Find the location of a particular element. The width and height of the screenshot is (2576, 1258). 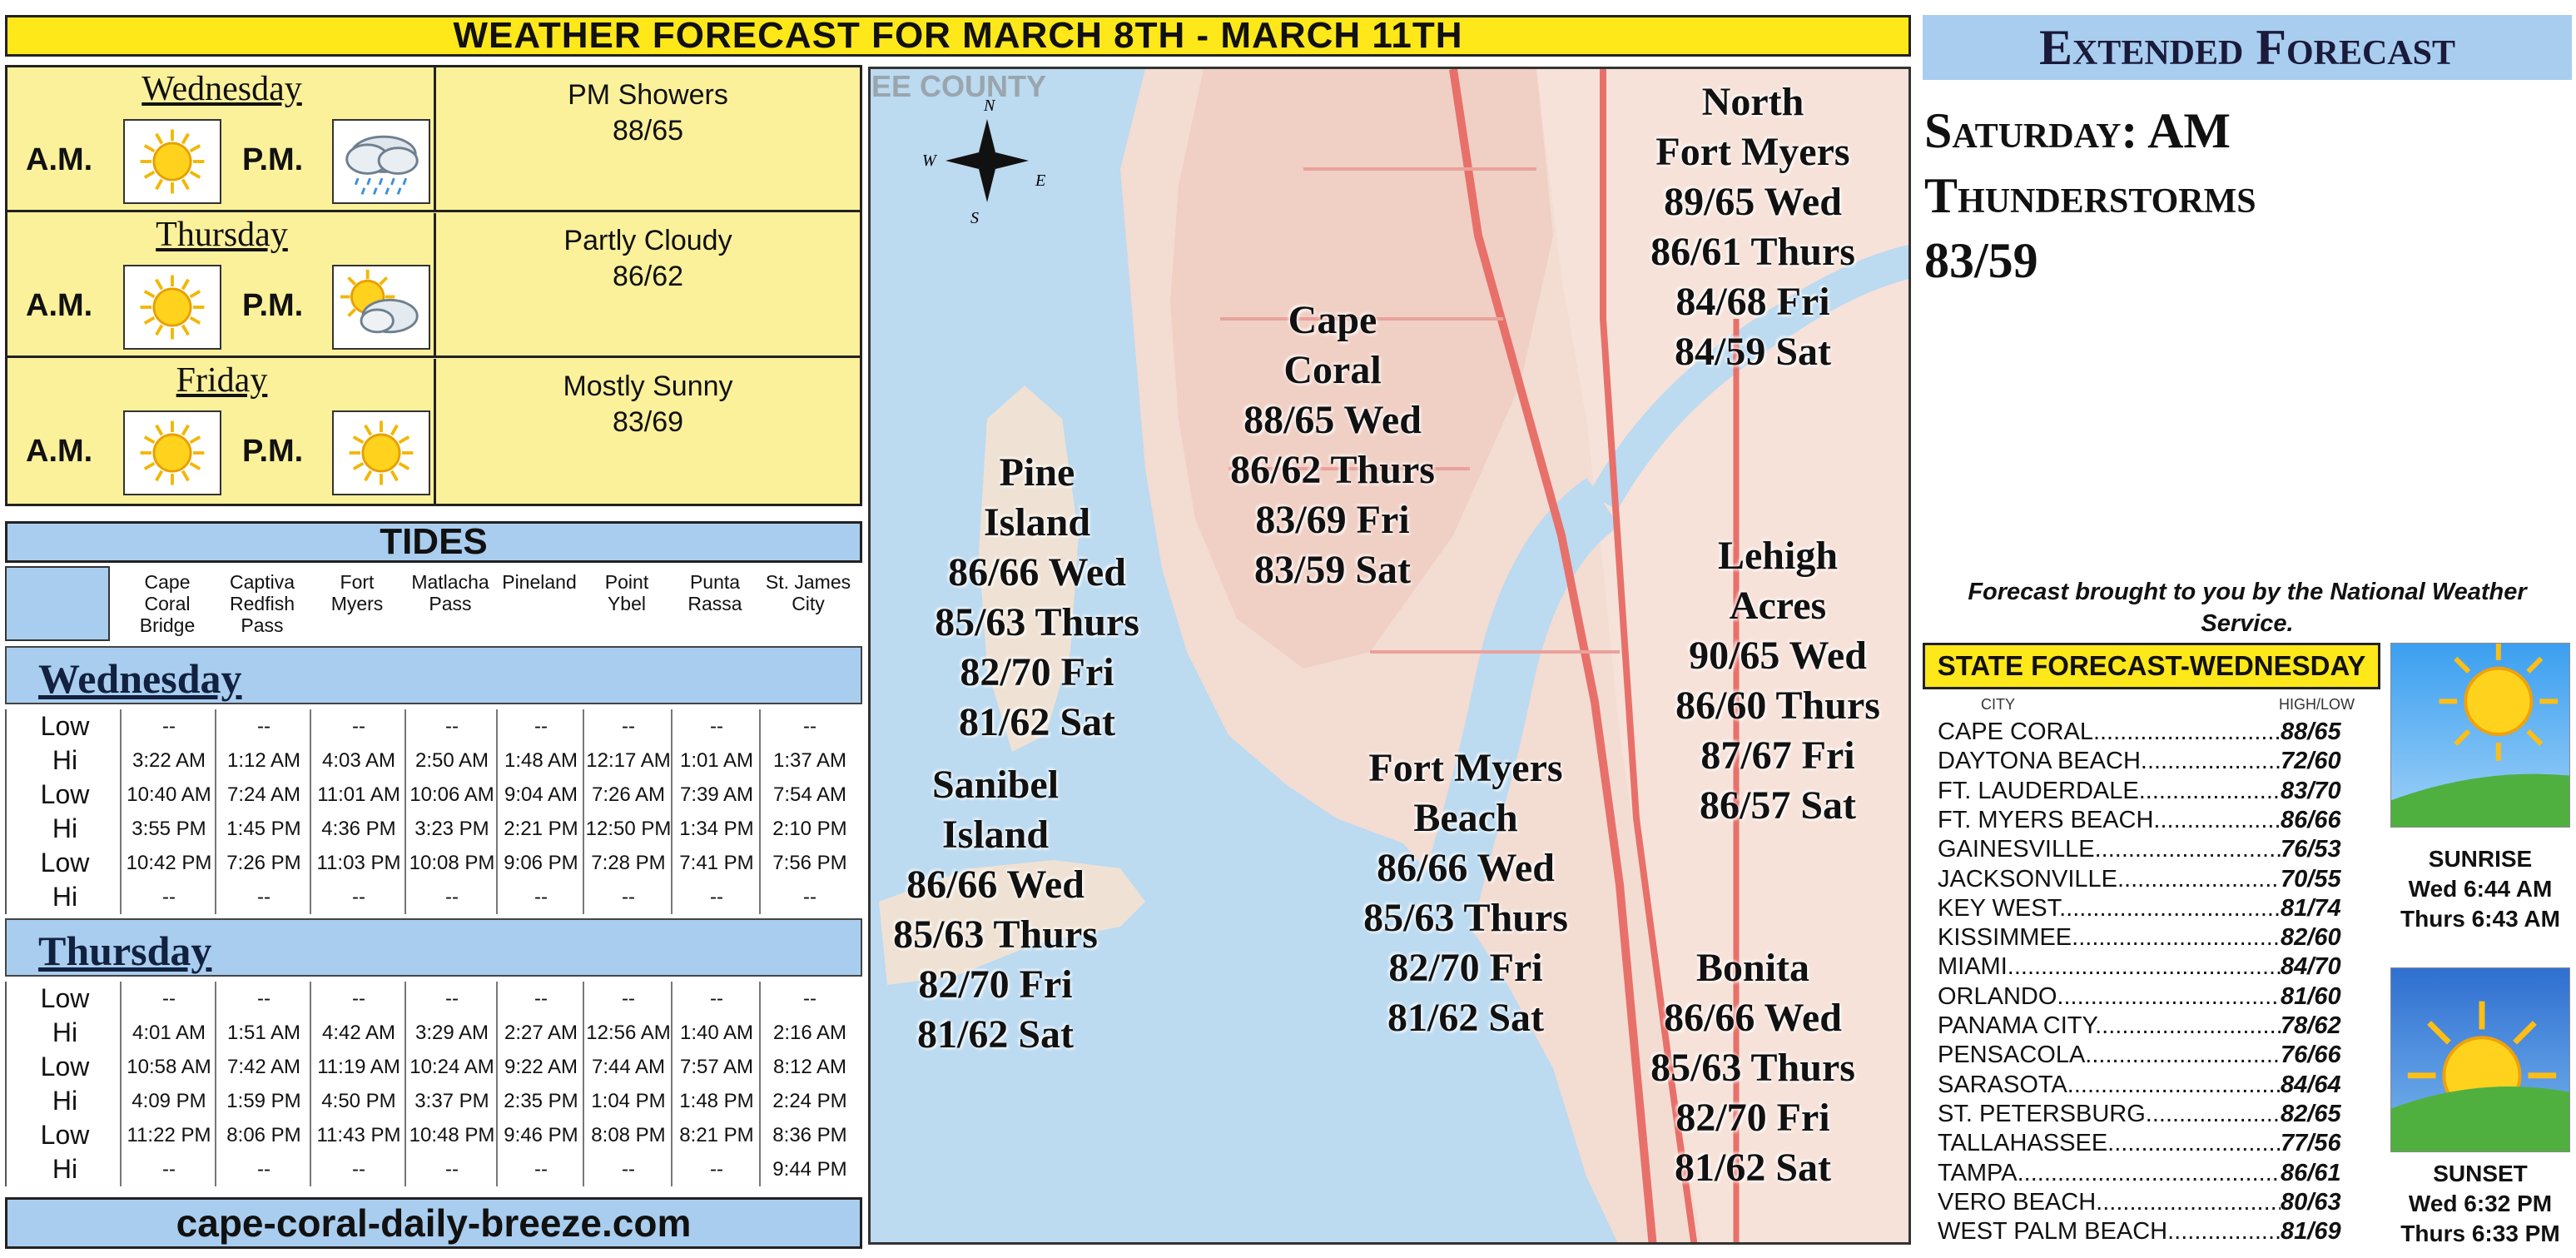

tide-time: 11:43 PM is located at coordinates (358, 1135).